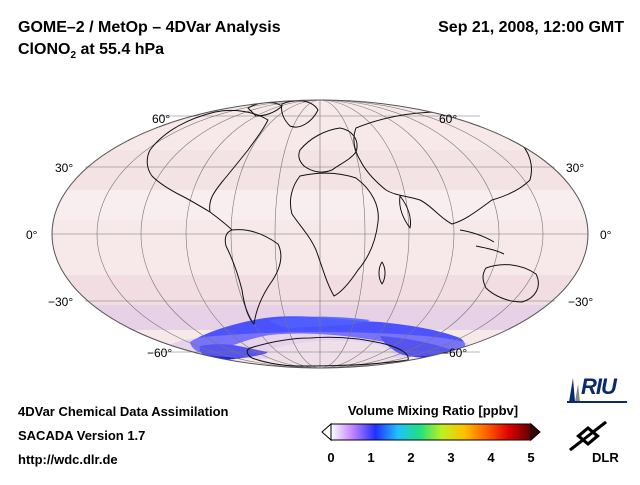  I want to click on colorbar-title: Volume Mixing Ratio [ppbv], so click(433, 410).